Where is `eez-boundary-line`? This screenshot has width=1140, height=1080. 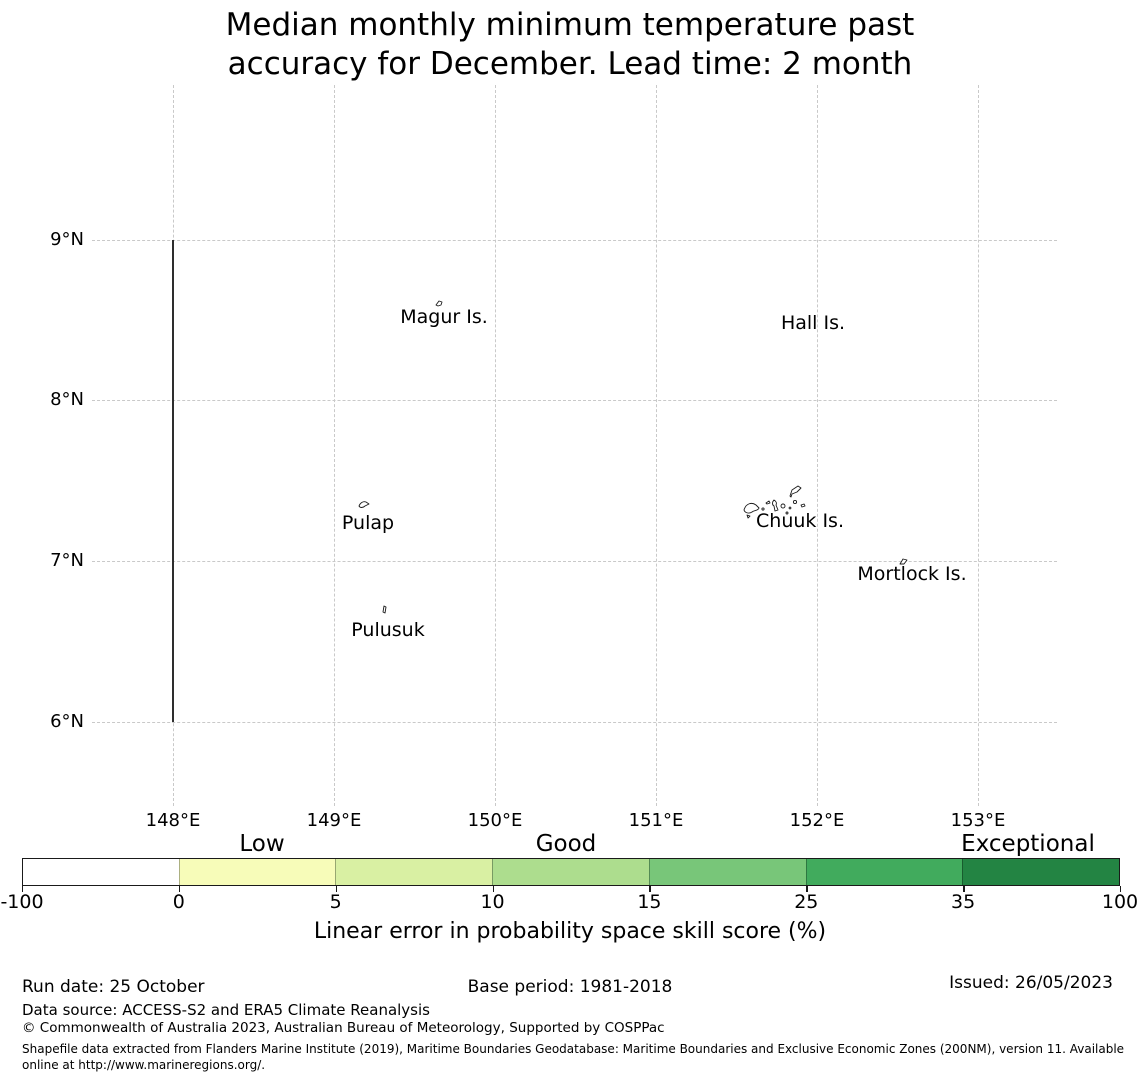 eez-boundary-line is located at coordinates (173, 481).